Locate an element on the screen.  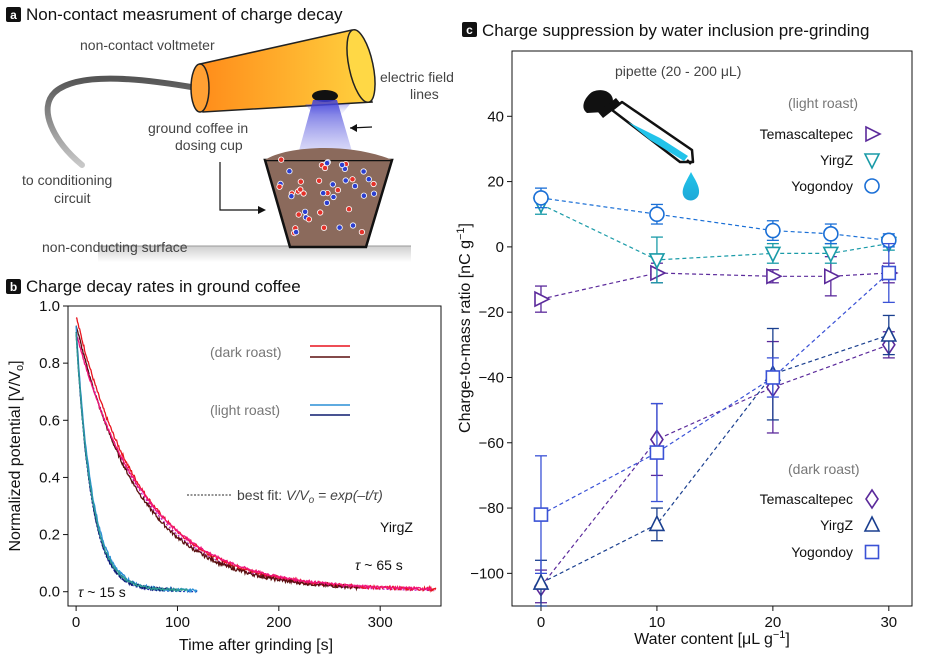
tau-fast-symbol: τ is located at coordinates (81, 592).